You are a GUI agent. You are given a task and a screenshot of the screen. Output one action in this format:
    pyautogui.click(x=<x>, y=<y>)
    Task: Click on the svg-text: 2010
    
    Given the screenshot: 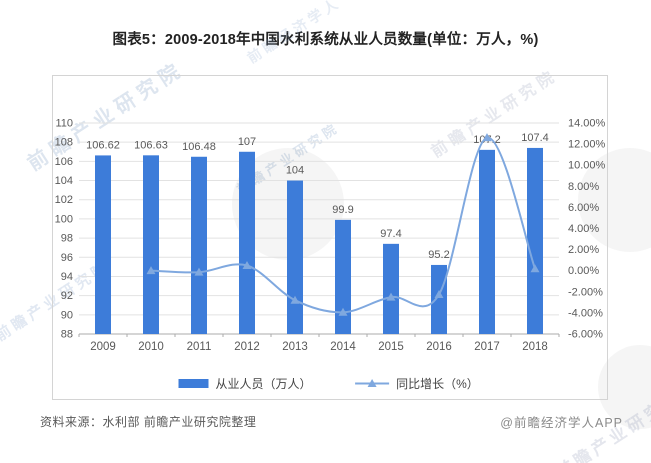 What is the action you would take?
    pyautogui.click(x=151, y=347)
    